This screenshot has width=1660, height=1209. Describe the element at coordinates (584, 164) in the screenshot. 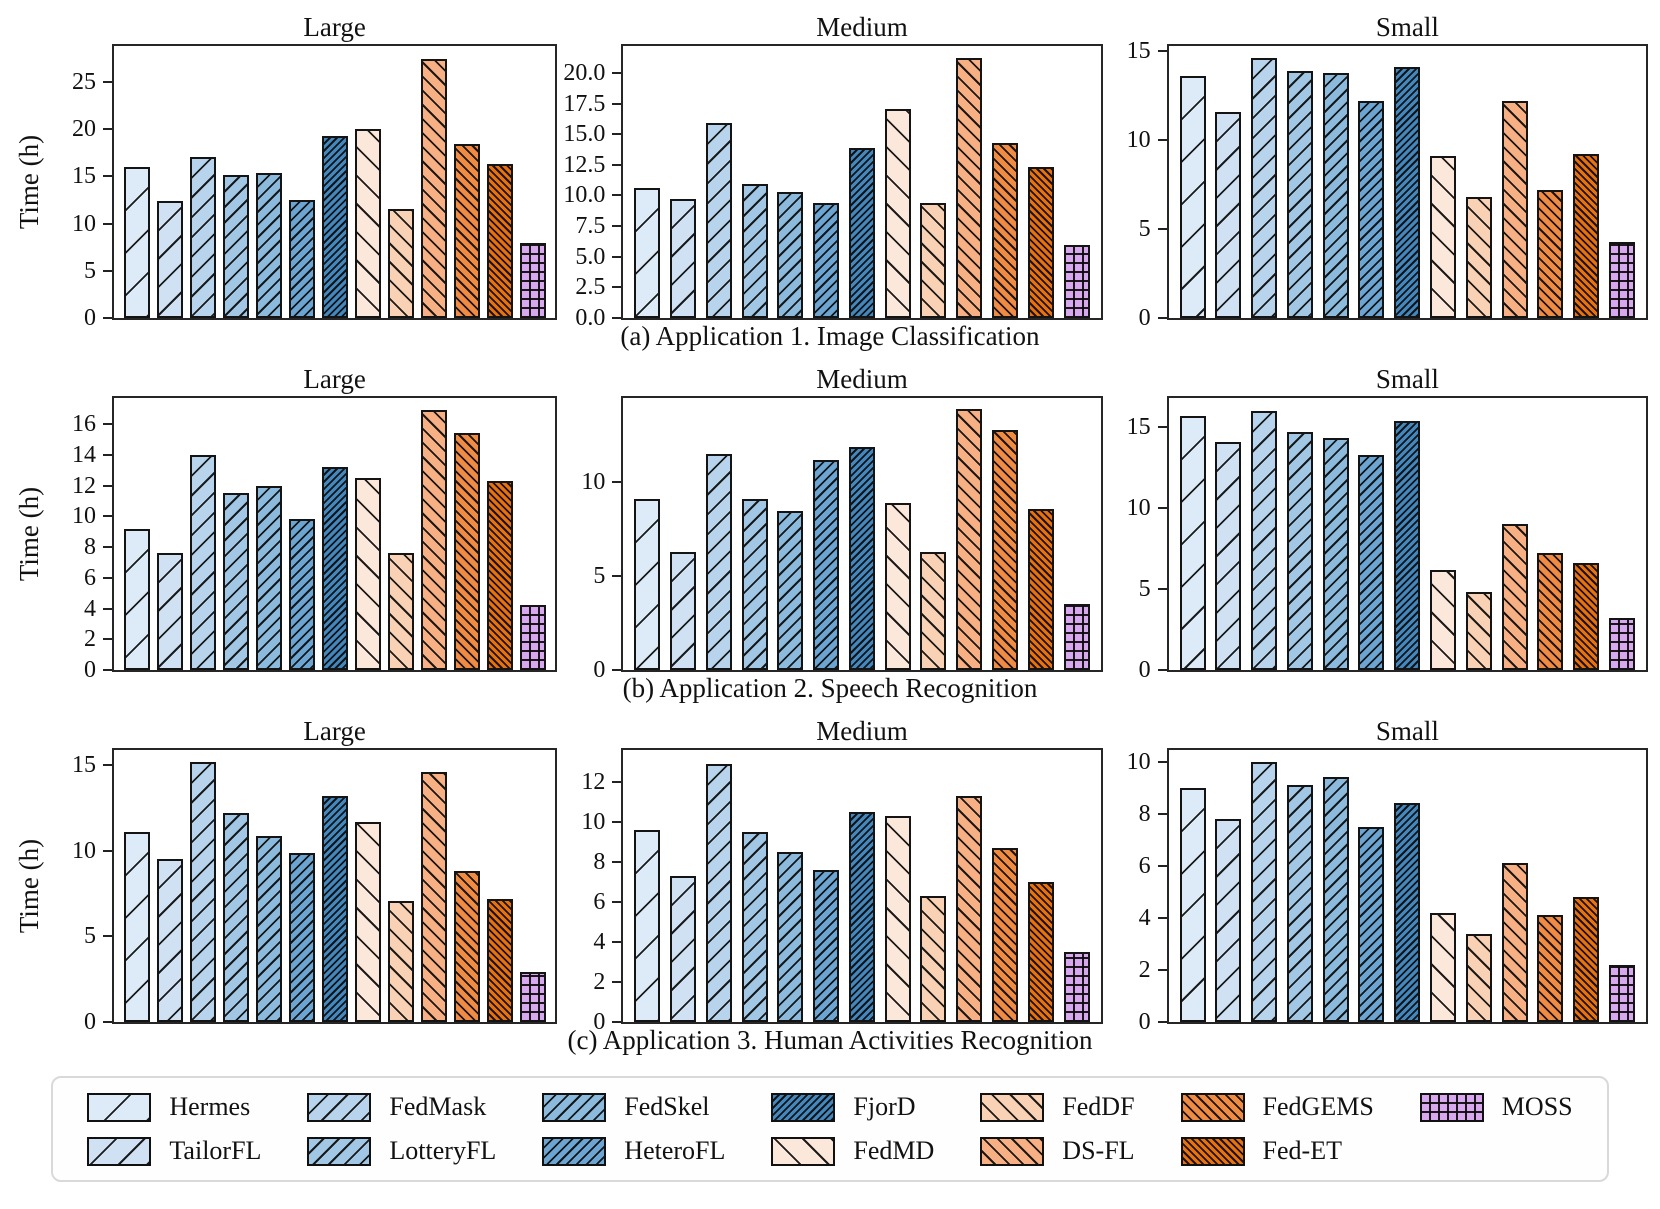

I see `y-tick-label: 12.5` at that location.